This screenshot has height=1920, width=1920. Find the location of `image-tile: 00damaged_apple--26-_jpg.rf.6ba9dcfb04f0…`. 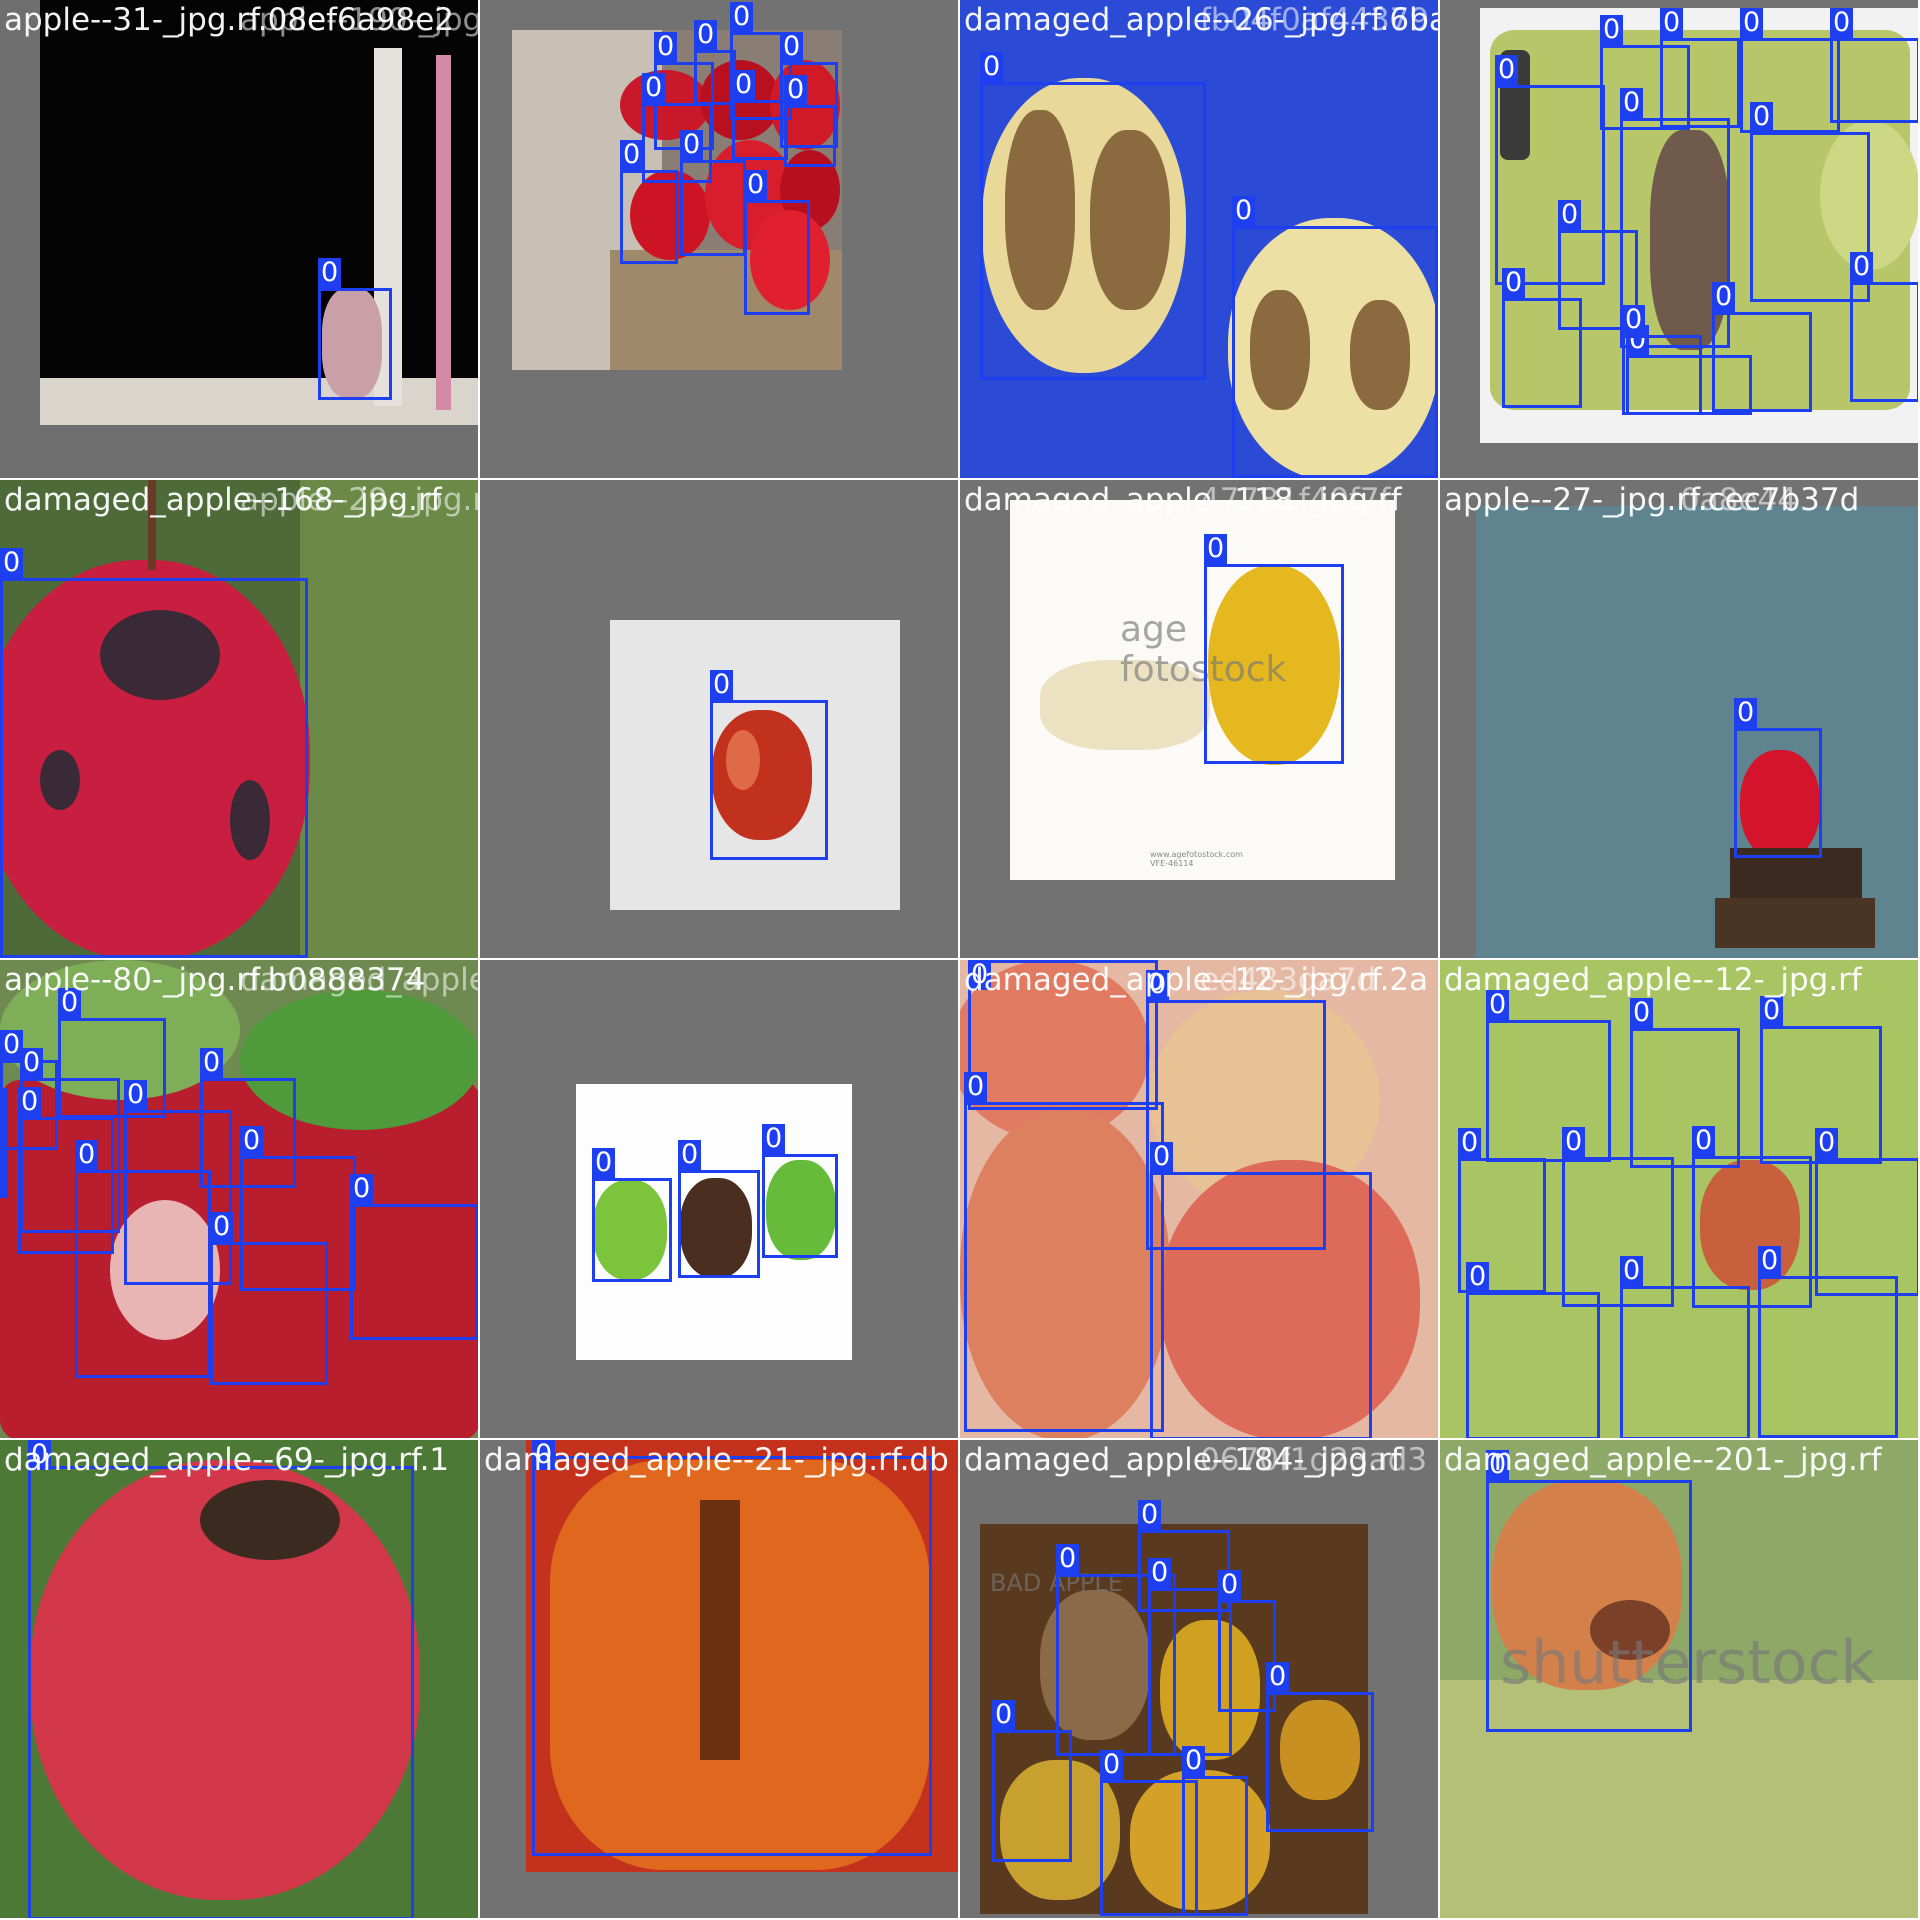

image-tile: 00damaged_apple--26-_jpg.rf.6ba9dcfb04f0… is located at coordinates (1200, 240).